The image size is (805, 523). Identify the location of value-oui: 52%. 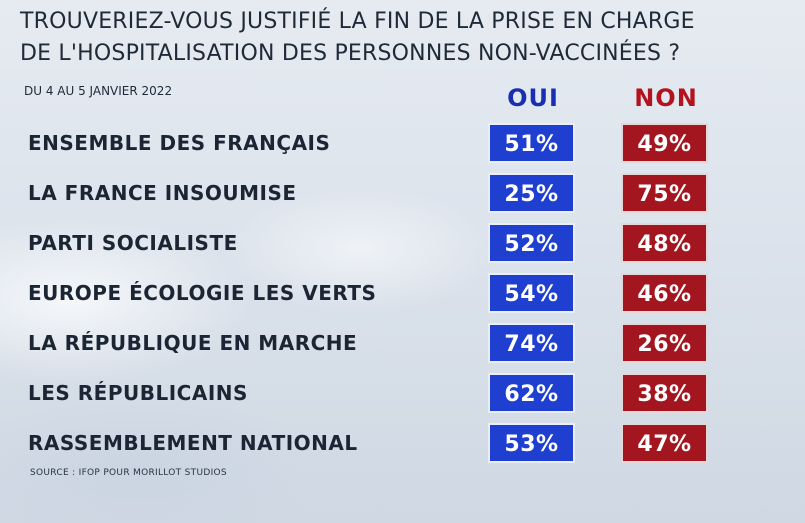
(531, 243).